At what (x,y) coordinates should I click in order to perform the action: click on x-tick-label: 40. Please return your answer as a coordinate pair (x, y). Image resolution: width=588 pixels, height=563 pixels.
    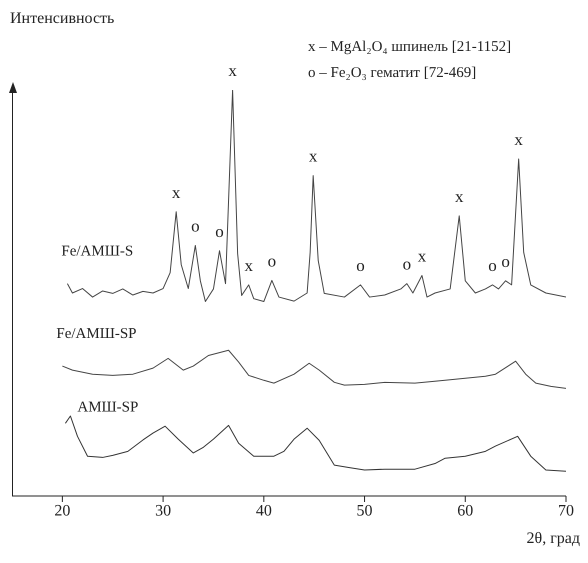
    Looking at the image, I should click on (264, 511).